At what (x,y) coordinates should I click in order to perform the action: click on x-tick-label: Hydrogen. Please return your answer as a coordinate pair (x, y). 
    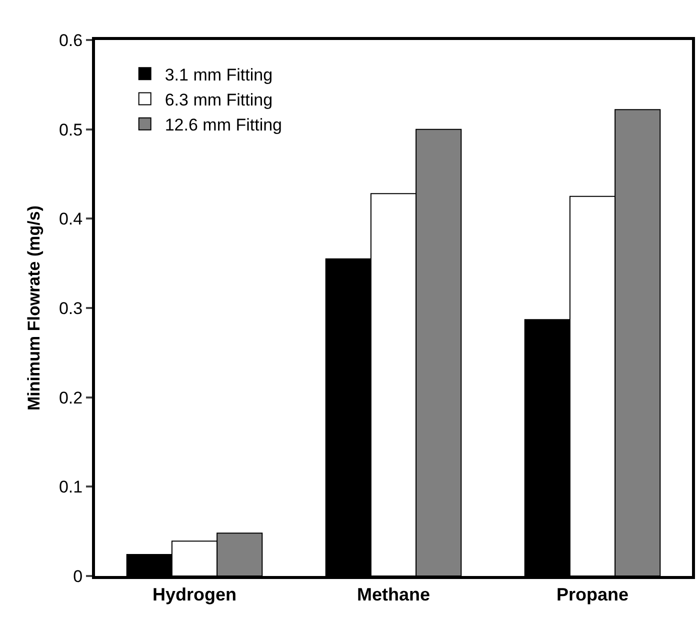
    Looking at the image, I should click on (194, 594).